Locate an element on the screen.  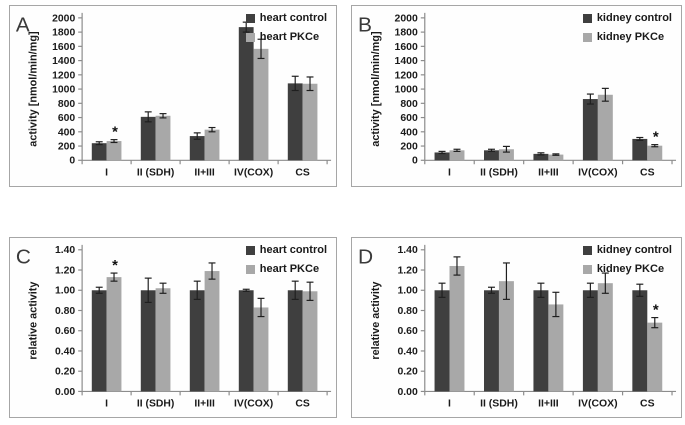
y-tick-label: 0.20 is located at coordinates (65, 372).